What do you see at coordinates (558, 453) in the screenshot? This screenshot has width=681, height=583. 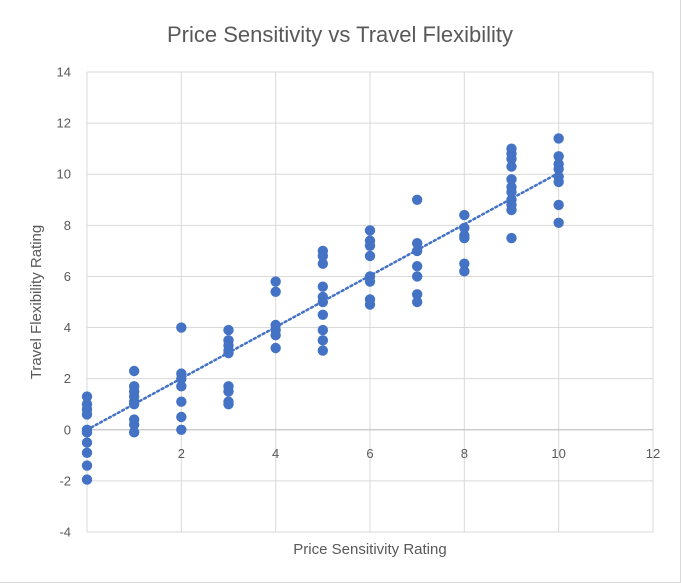 I see `x-tick-label: 10` at bounding box center [558, 453].